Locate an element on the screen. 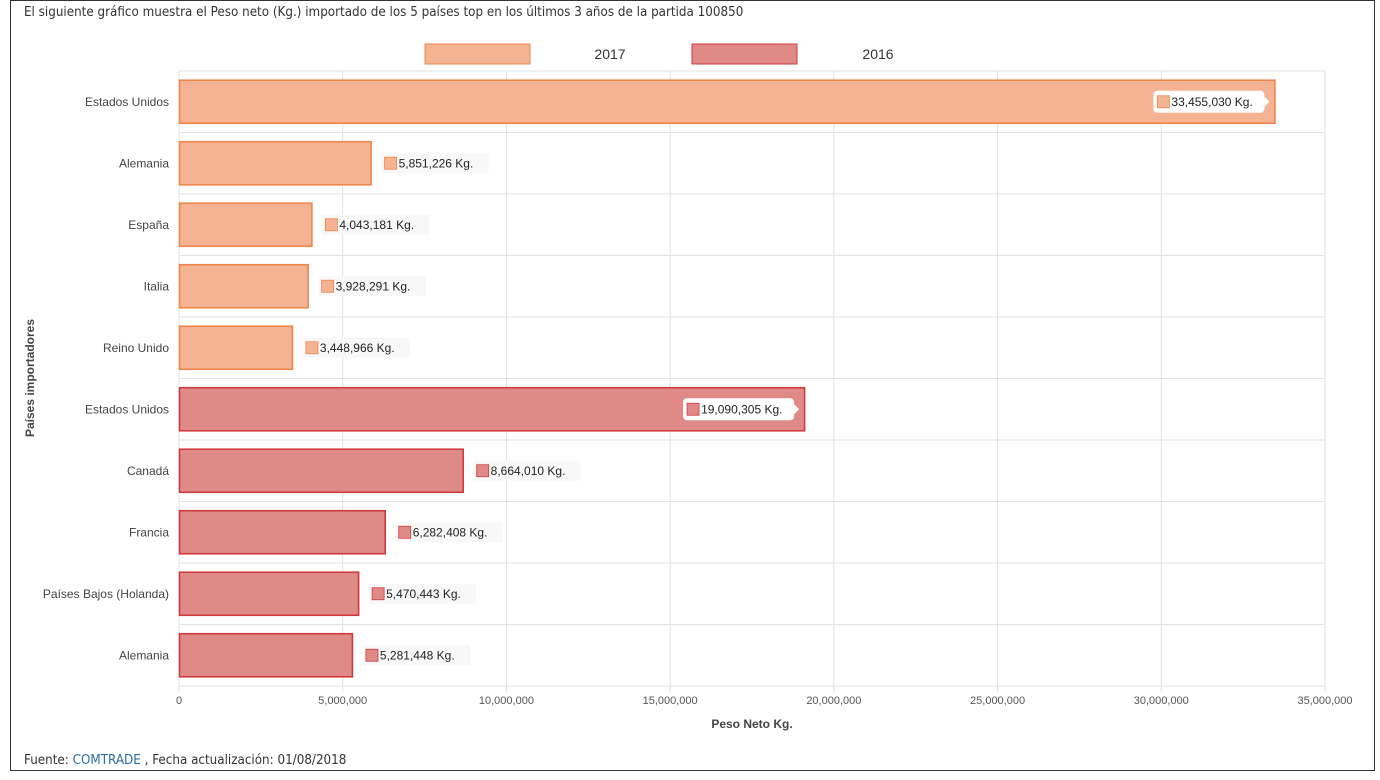  data-label: 33,455,030 Kg. is located at coordinates (1211, 102).